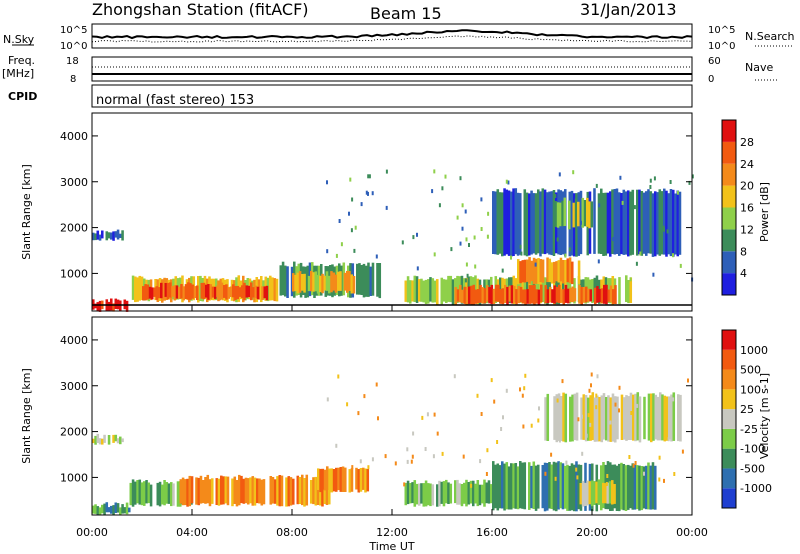 The height and width of the screenshot is (554, 800). I want to click on power-colorbar-frame, so click(729, 207).